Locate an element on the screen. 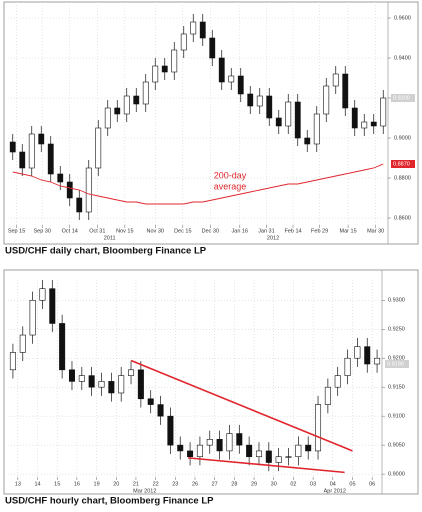  x-tick-label: 20 is located at coordinates (116, 484).